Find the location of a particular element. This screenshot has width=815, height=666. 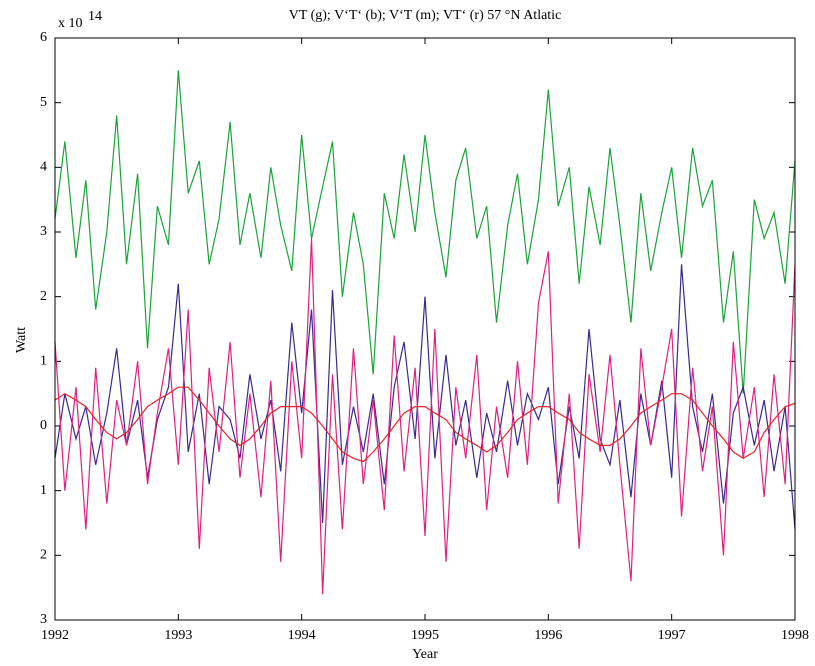

y-axis-label: Watt is located at coordinates (21, 340).